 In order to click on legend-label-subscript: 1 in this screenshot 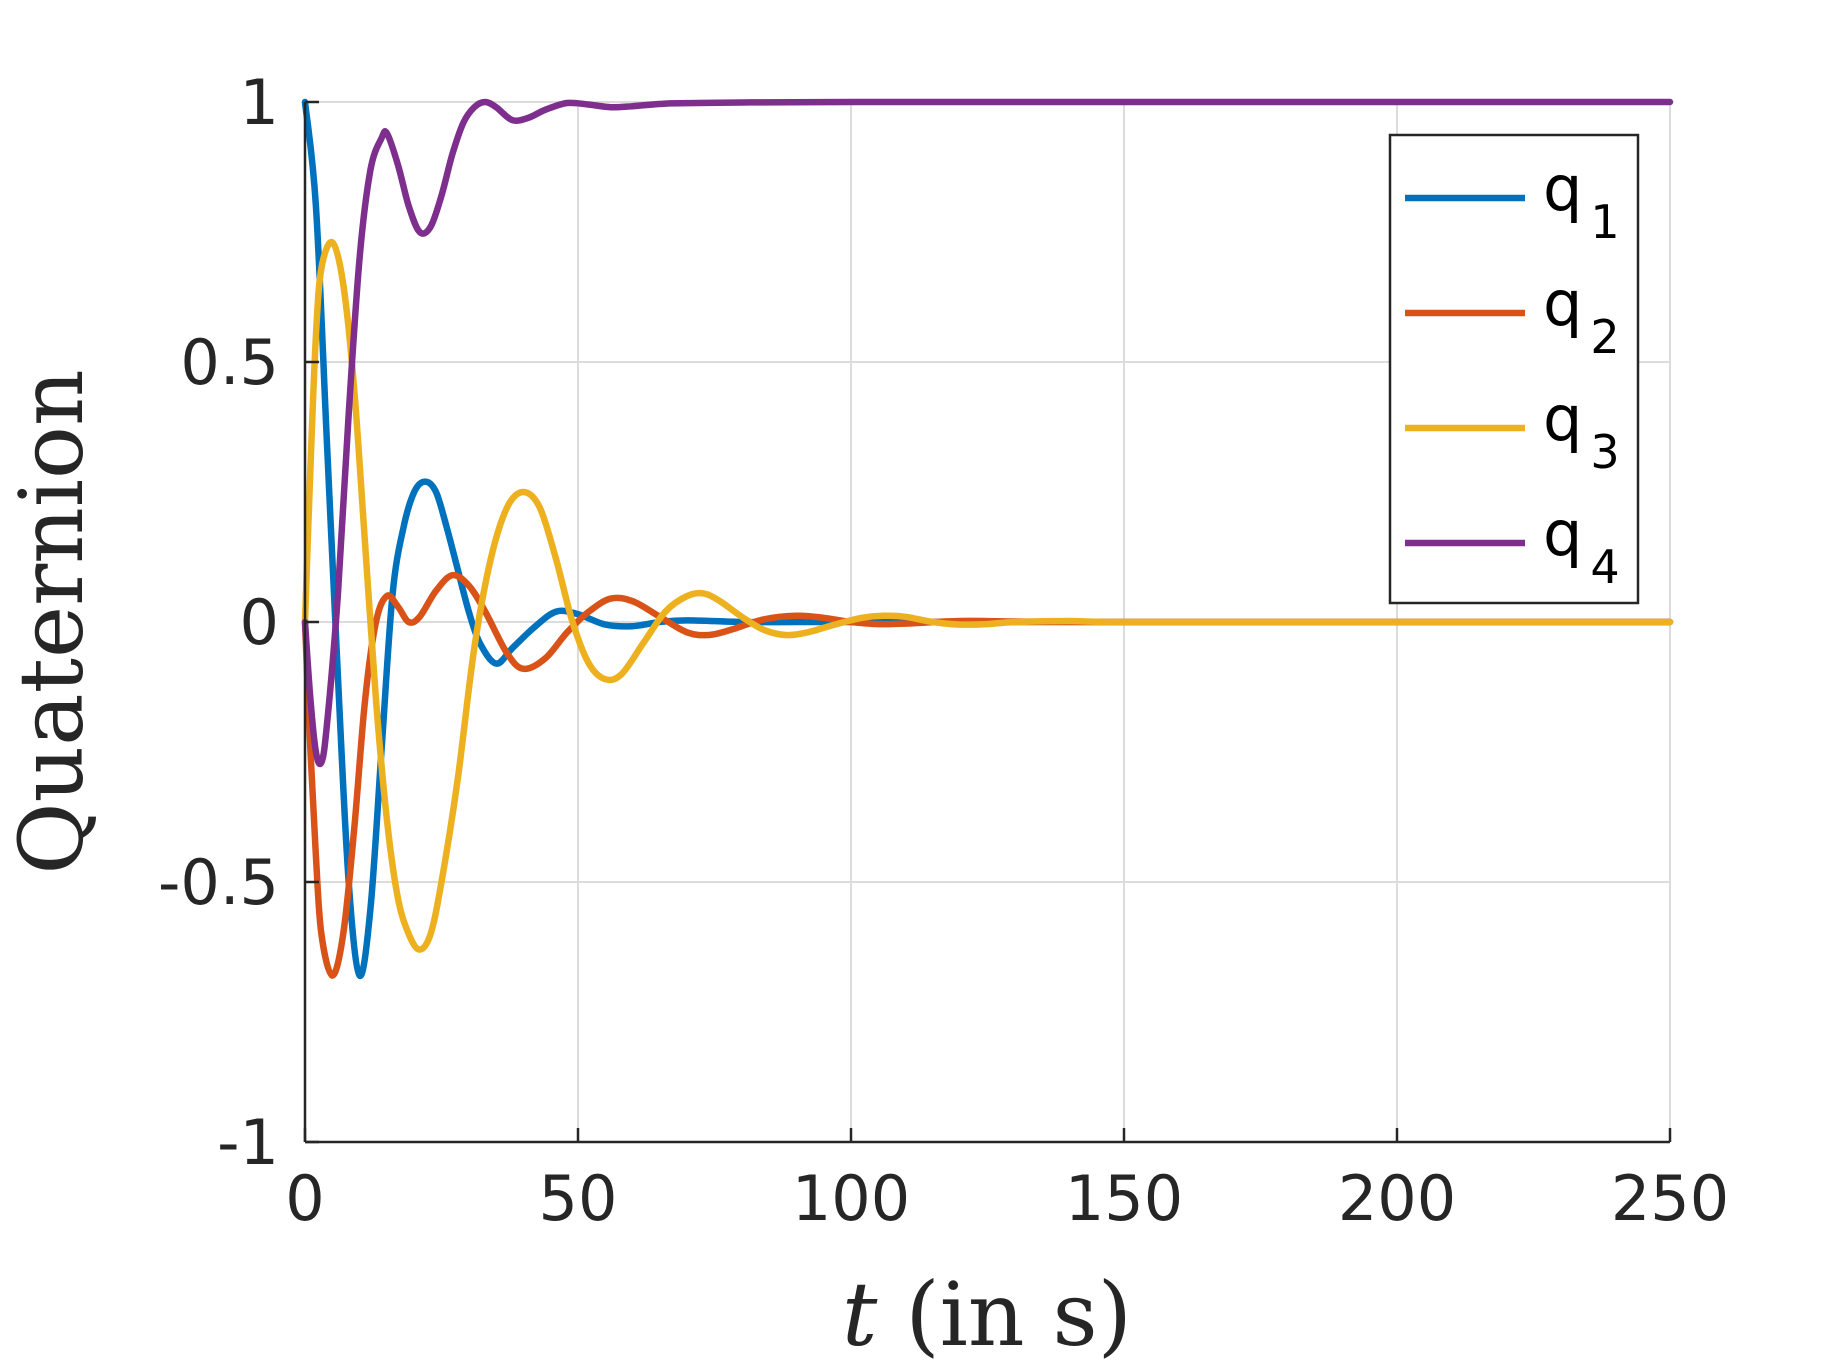, I will do `click(1604, 222)`.